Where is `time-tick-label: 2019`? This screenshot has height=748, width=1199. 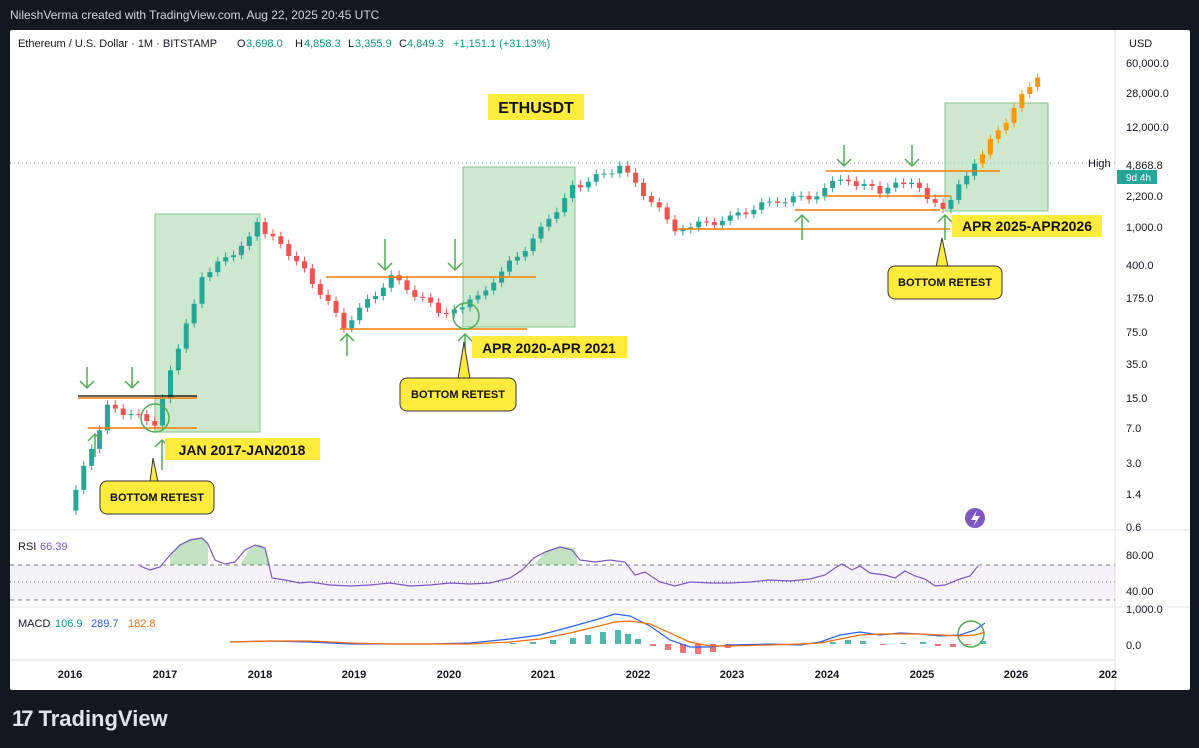 time-tick-label: 2019 is located at coordinates (354, 675).